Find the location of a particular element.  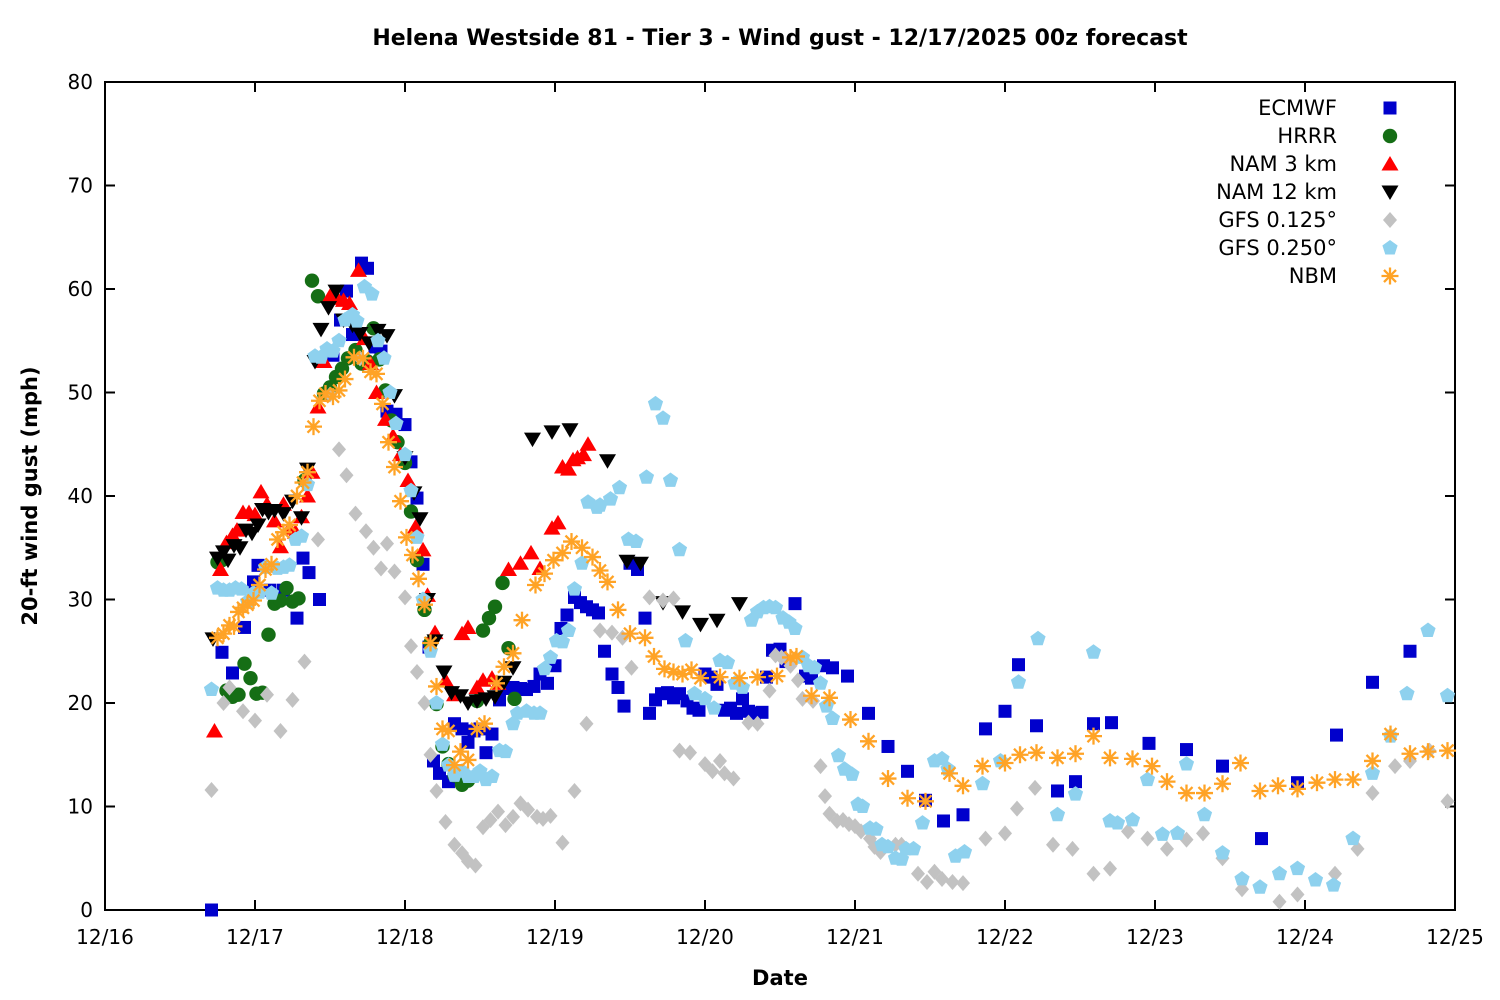

y-tick-label: 40 is located at coordinates (80, 496).